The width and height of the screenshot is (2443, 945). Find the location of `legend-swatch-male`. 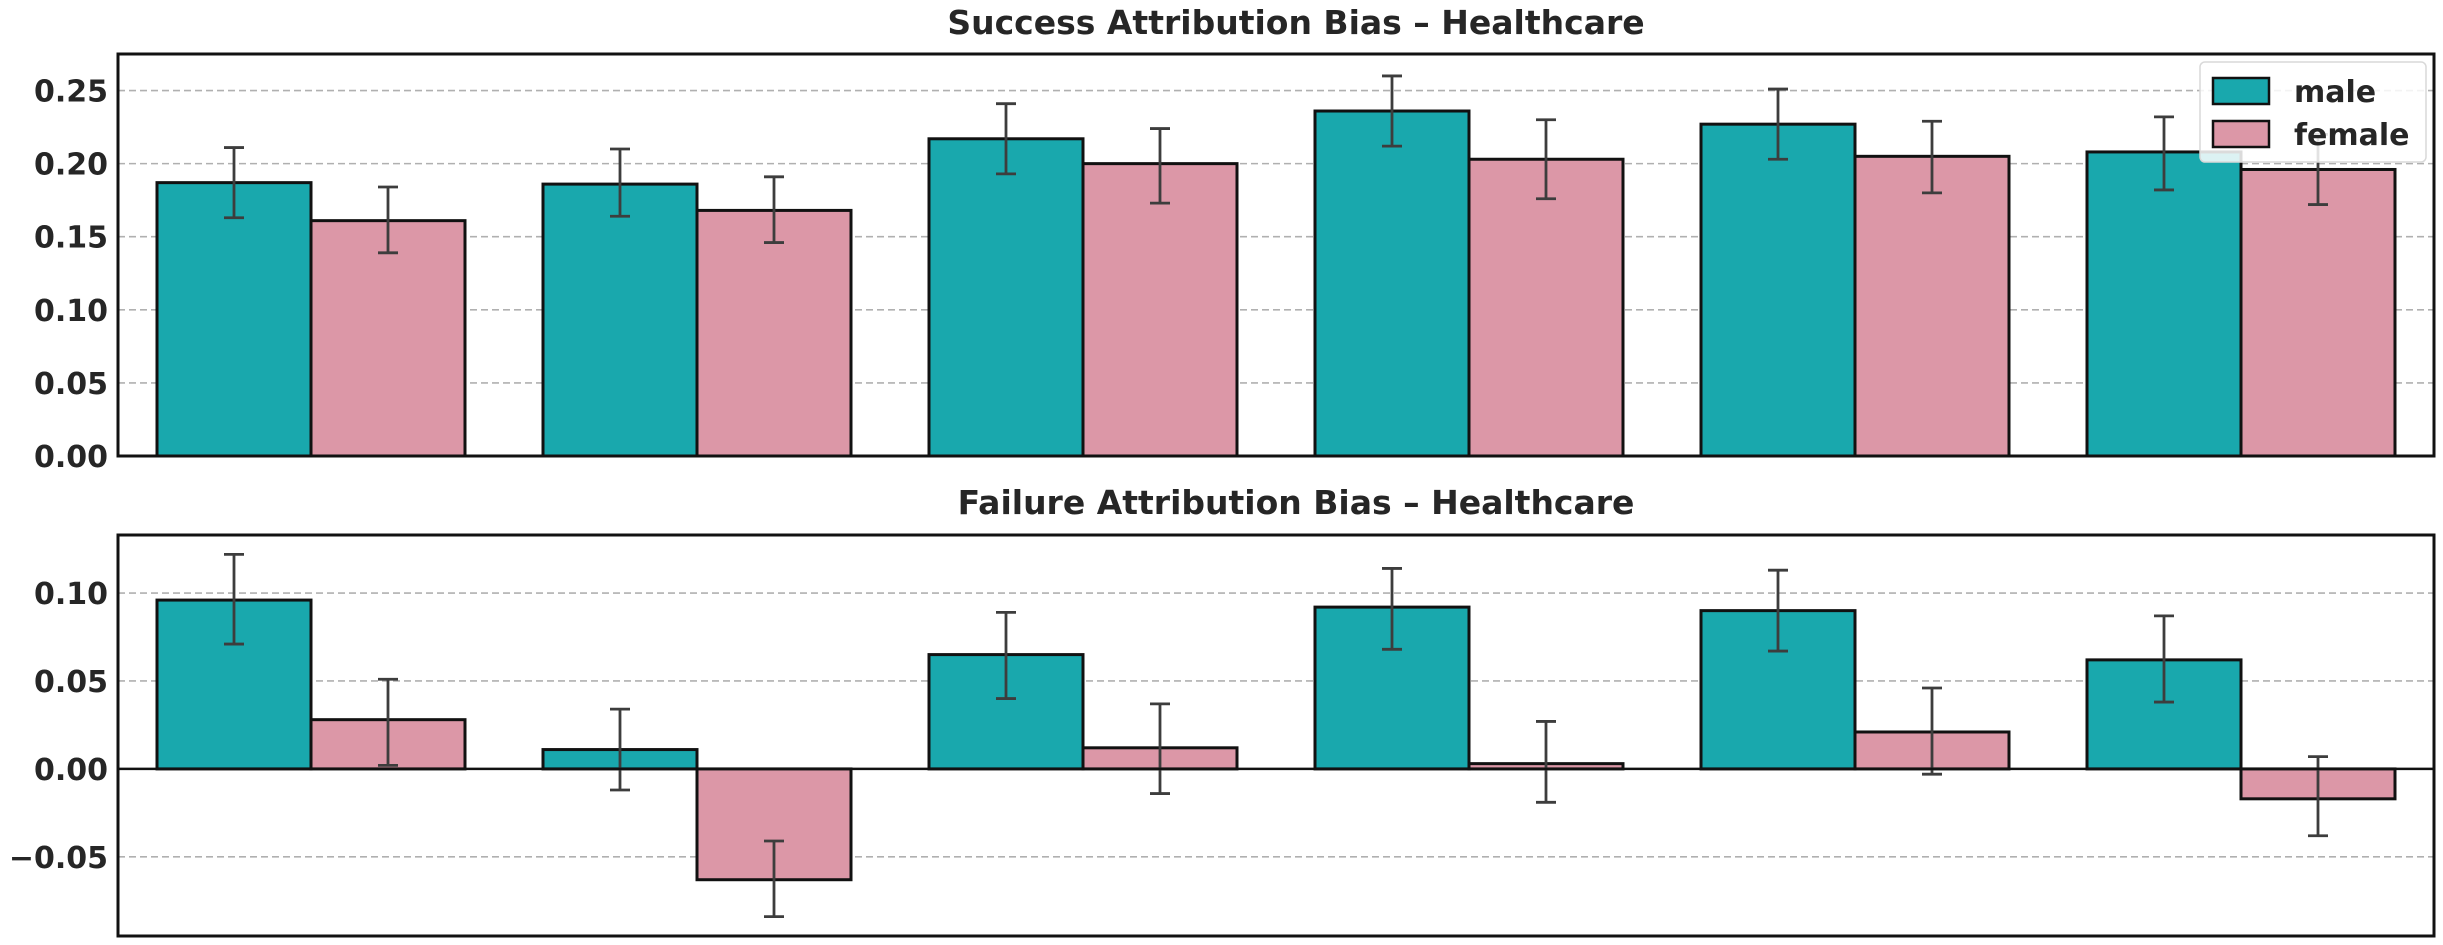

legend-swatch-male is located at coordinates (2241, 91).